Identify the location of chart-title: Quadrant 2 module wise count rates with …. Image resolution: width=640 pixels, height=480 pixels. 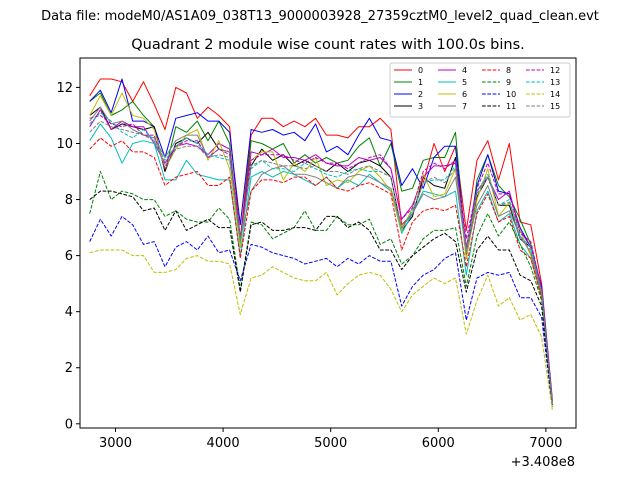
(328, 45).